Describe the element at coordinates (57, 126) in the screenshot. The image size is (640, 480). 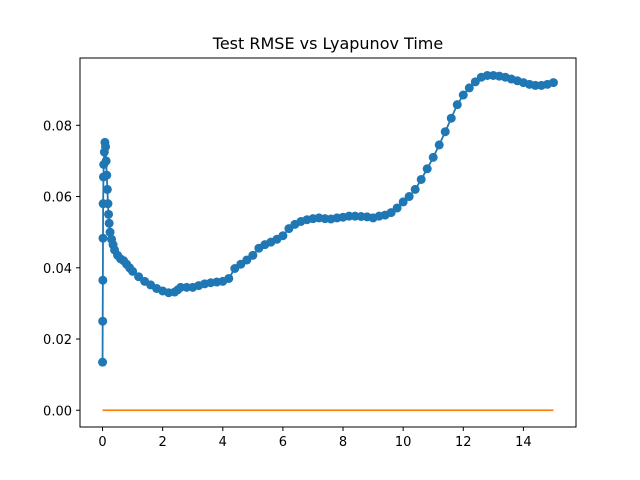
I see `y-tick-label: 0.08` at that location.